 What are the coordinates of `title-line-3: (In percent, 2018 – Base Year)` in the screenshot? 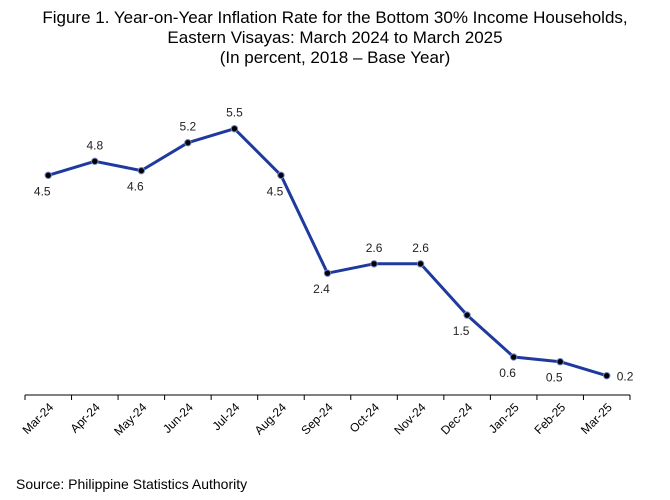 It's located at (335, 57).